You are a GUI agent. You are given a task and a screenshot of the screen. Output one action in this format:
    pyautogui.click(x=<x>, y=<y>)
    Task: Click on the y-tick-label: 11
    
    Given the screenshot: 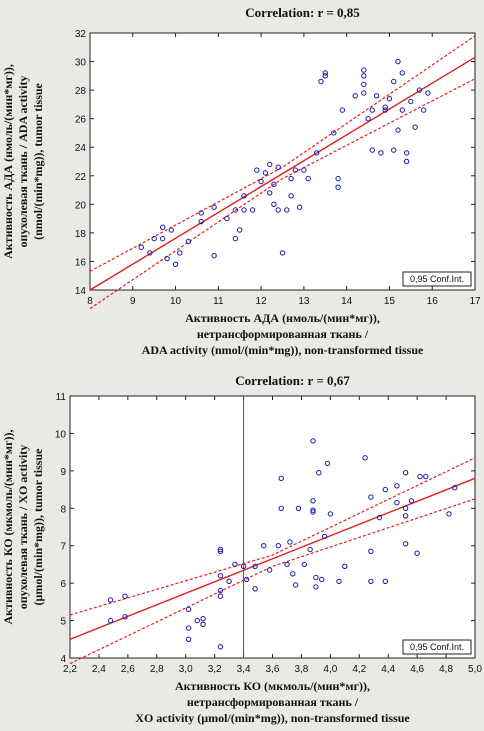 What is the action you would take?
    pyautogui.click(x=61, y=397)
    